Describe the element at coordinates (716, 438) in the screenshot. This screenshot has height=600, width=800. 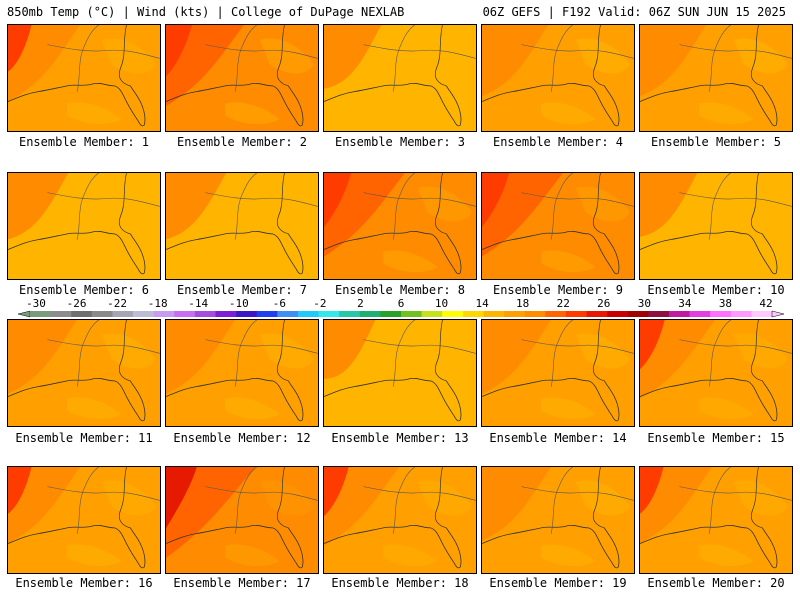
I see `member-label-15: Ensemble Member: 15` at that location.